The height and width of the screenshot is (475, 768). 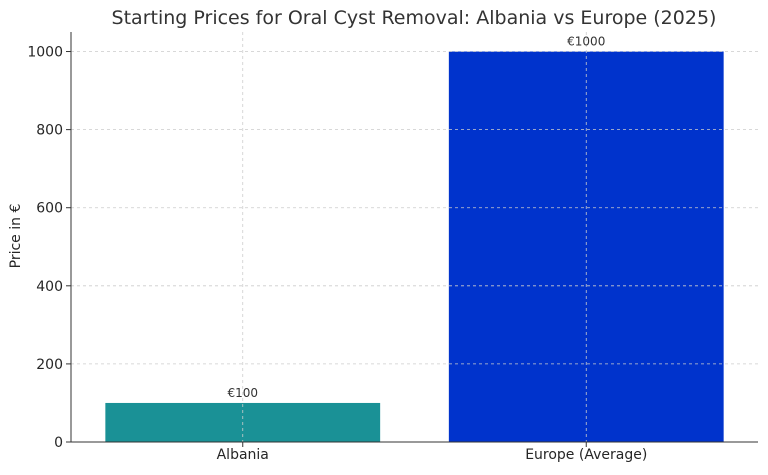 I want to click on data-label: €100, so click(x=242, y=393).